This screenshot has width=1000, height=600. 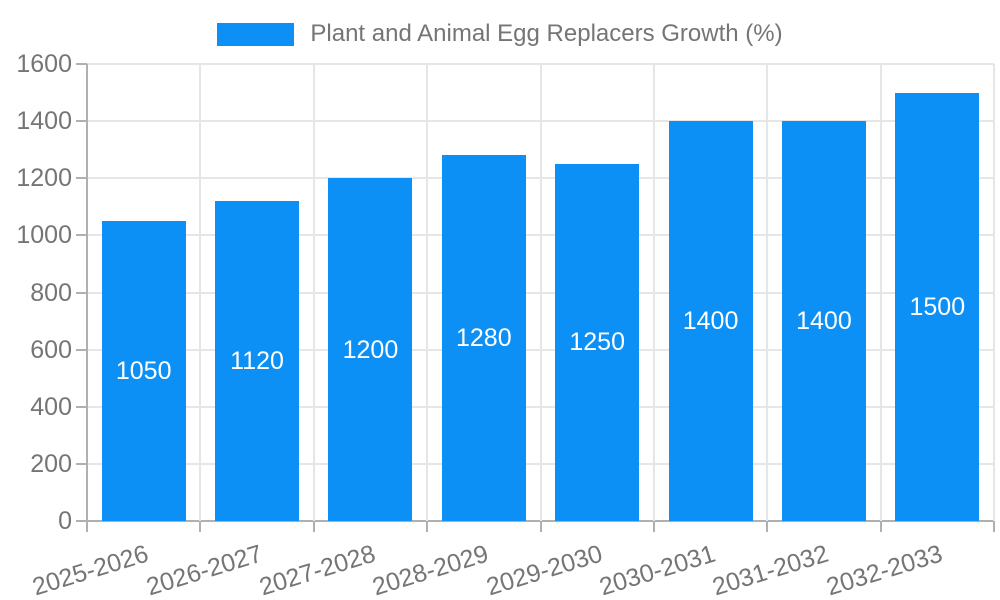 What do you see at coordinates (256, 34) in the screenshot?
I see `legend-swatch` at bounding box center [256, 34].